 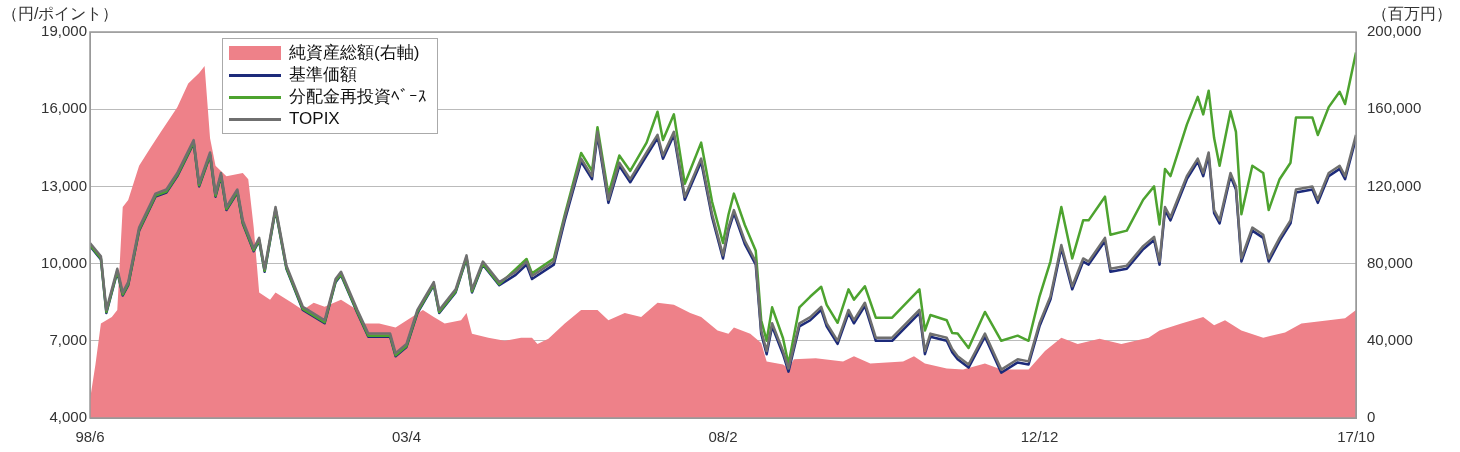 What do you see at coordinates (723, 437) in the screenshot?
I see `x-tick-label: 08/2` at bounding box center [723, 437].